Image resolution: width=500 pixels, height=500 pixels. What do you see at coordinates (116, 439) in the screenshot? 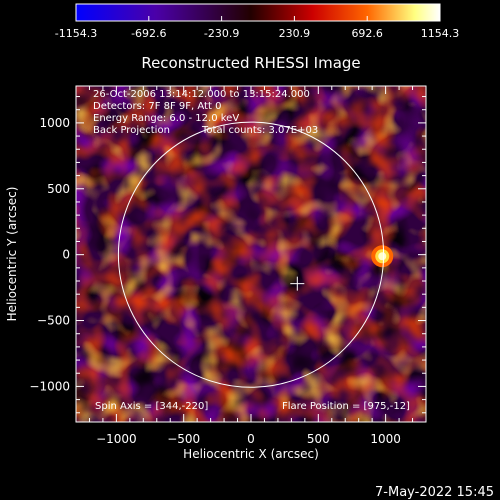
I see `x-tick-label: −1000` at bounding box center [116, 439].